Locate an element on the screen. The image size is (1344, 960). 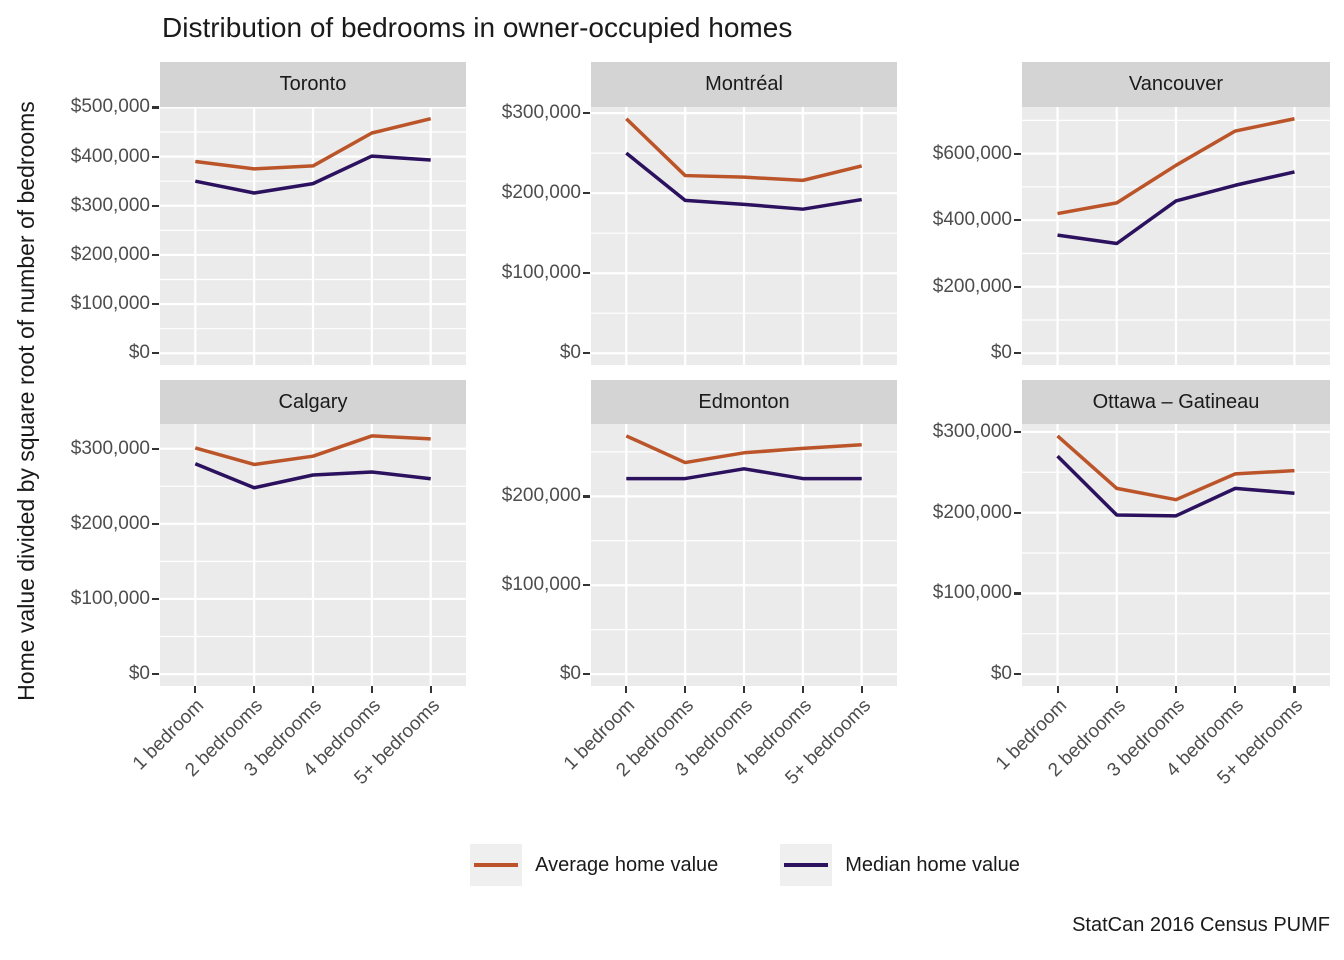
facet-title-calgary: Calgary is located at coordinates (313, 402).